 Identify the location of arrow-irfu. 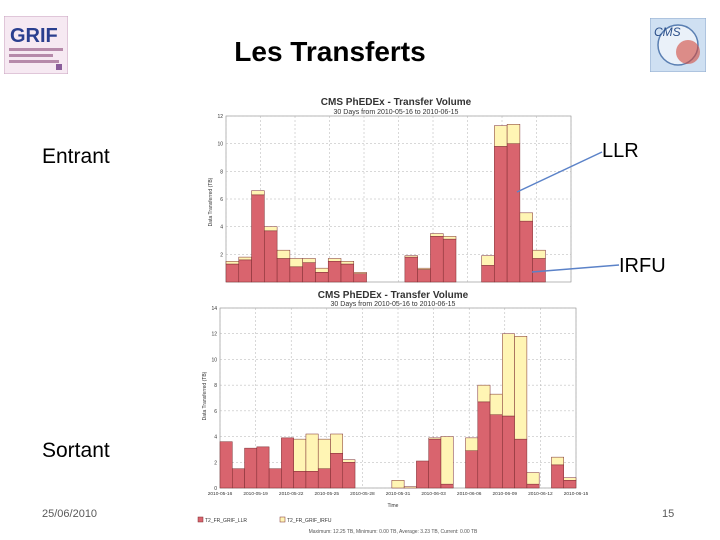
(575, 268).